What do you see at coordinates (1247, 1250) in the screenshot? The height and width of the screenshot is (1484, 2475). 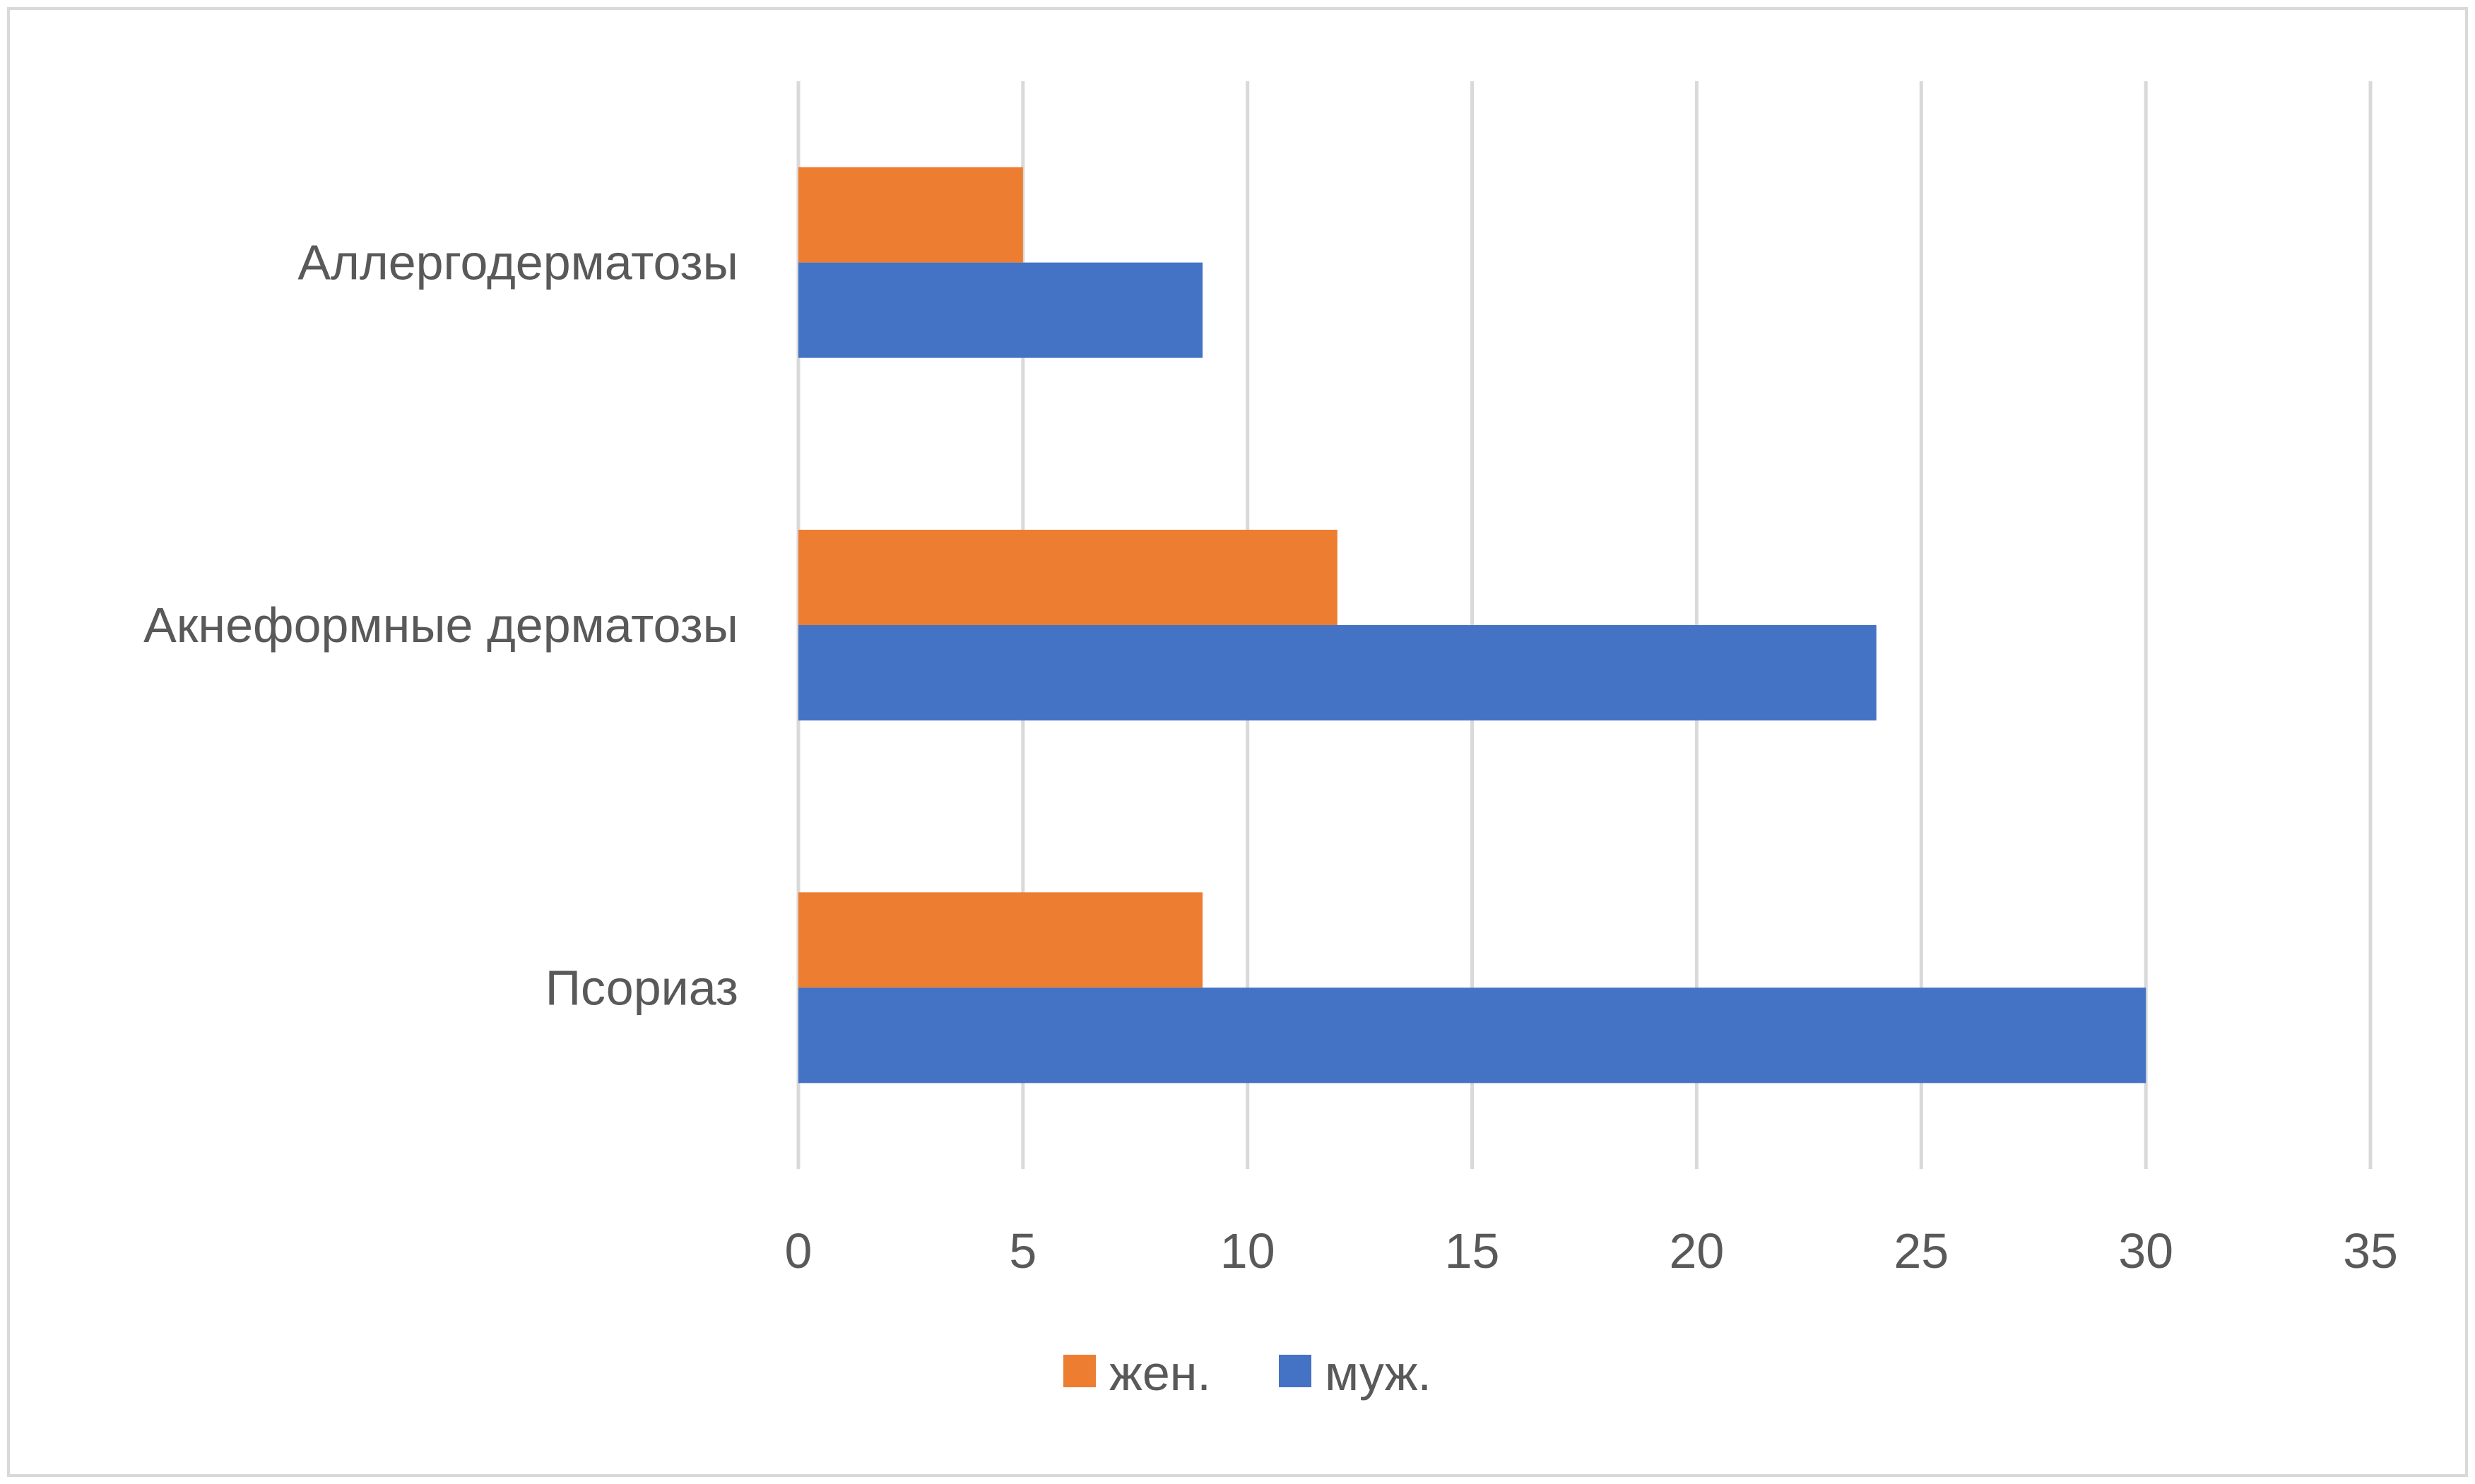 I see `x-tick-label: 10` at bounding box center [1247, 1250].